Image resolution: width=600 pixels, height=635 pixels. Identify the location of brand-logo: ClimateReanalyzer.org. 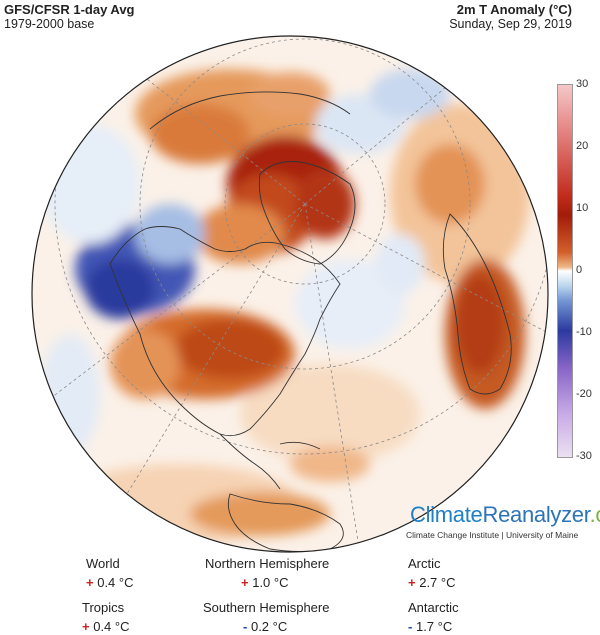
(505, 515).